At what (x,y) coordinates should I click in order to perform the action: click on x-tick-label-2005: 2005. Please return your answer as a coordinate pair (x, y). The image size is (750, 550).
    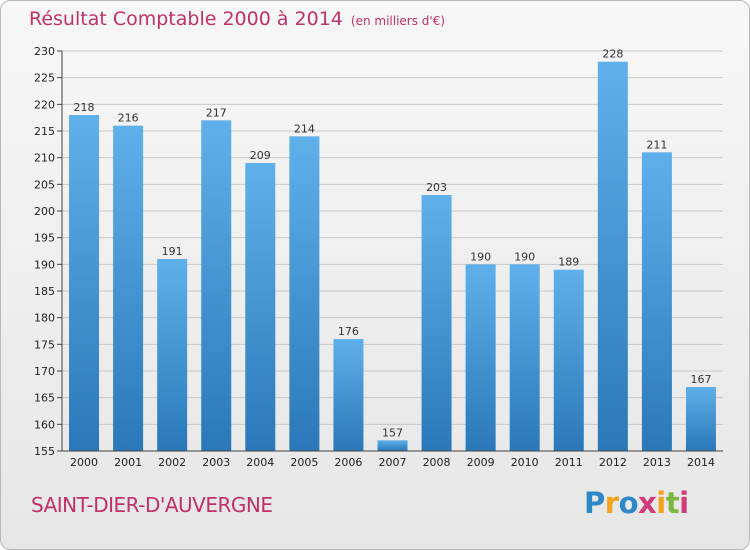
    Looking at the image, I should click on (304, 462).